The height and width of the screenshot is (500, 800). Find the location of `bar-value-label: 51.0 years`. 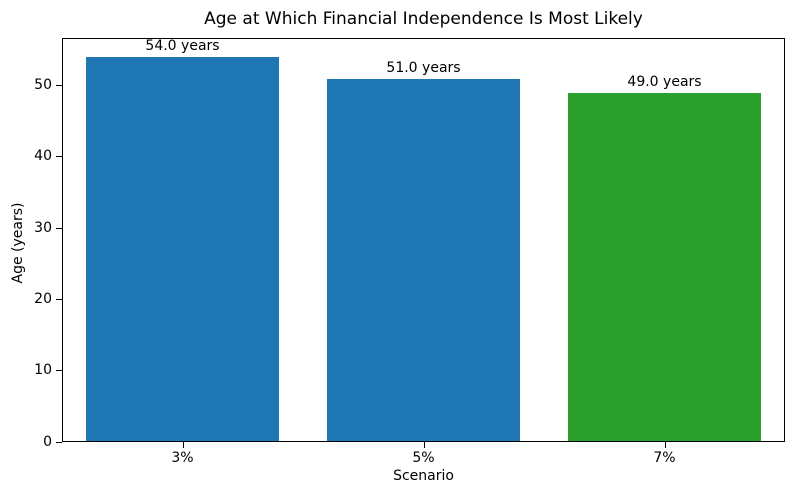

bar-value-label: 51.0 years is located at coordinates (423, 67).